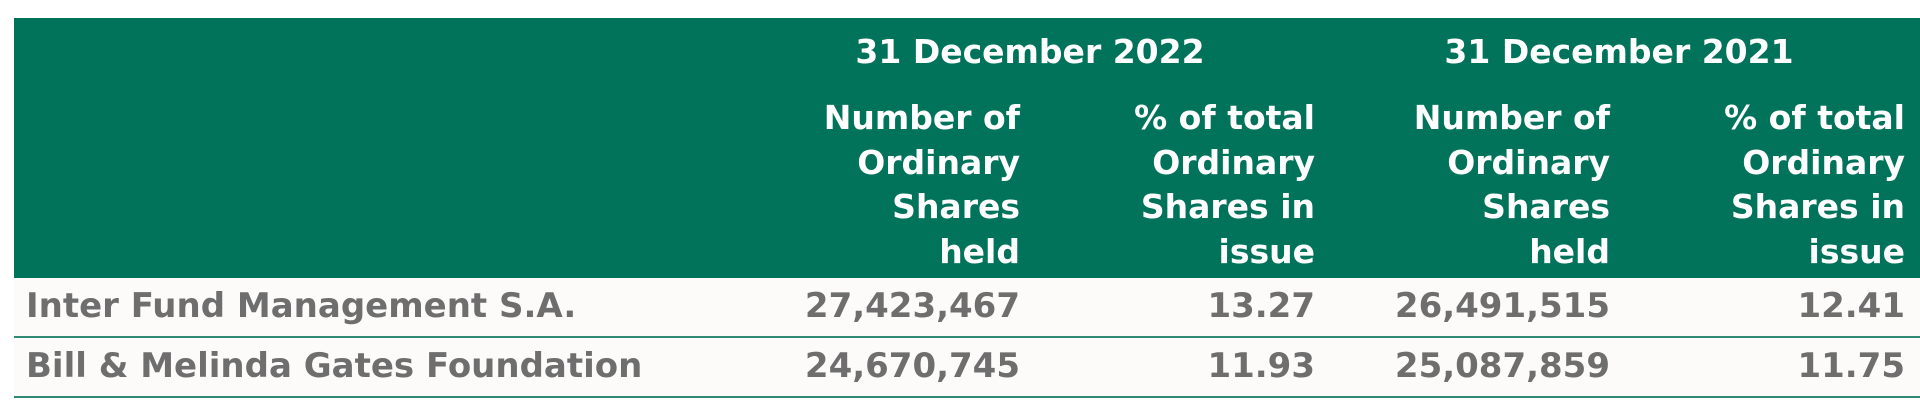  Describe the element at coordinates (1502, 366) in the screenshot. I see `shares-2021: 25,087,859` at that location.